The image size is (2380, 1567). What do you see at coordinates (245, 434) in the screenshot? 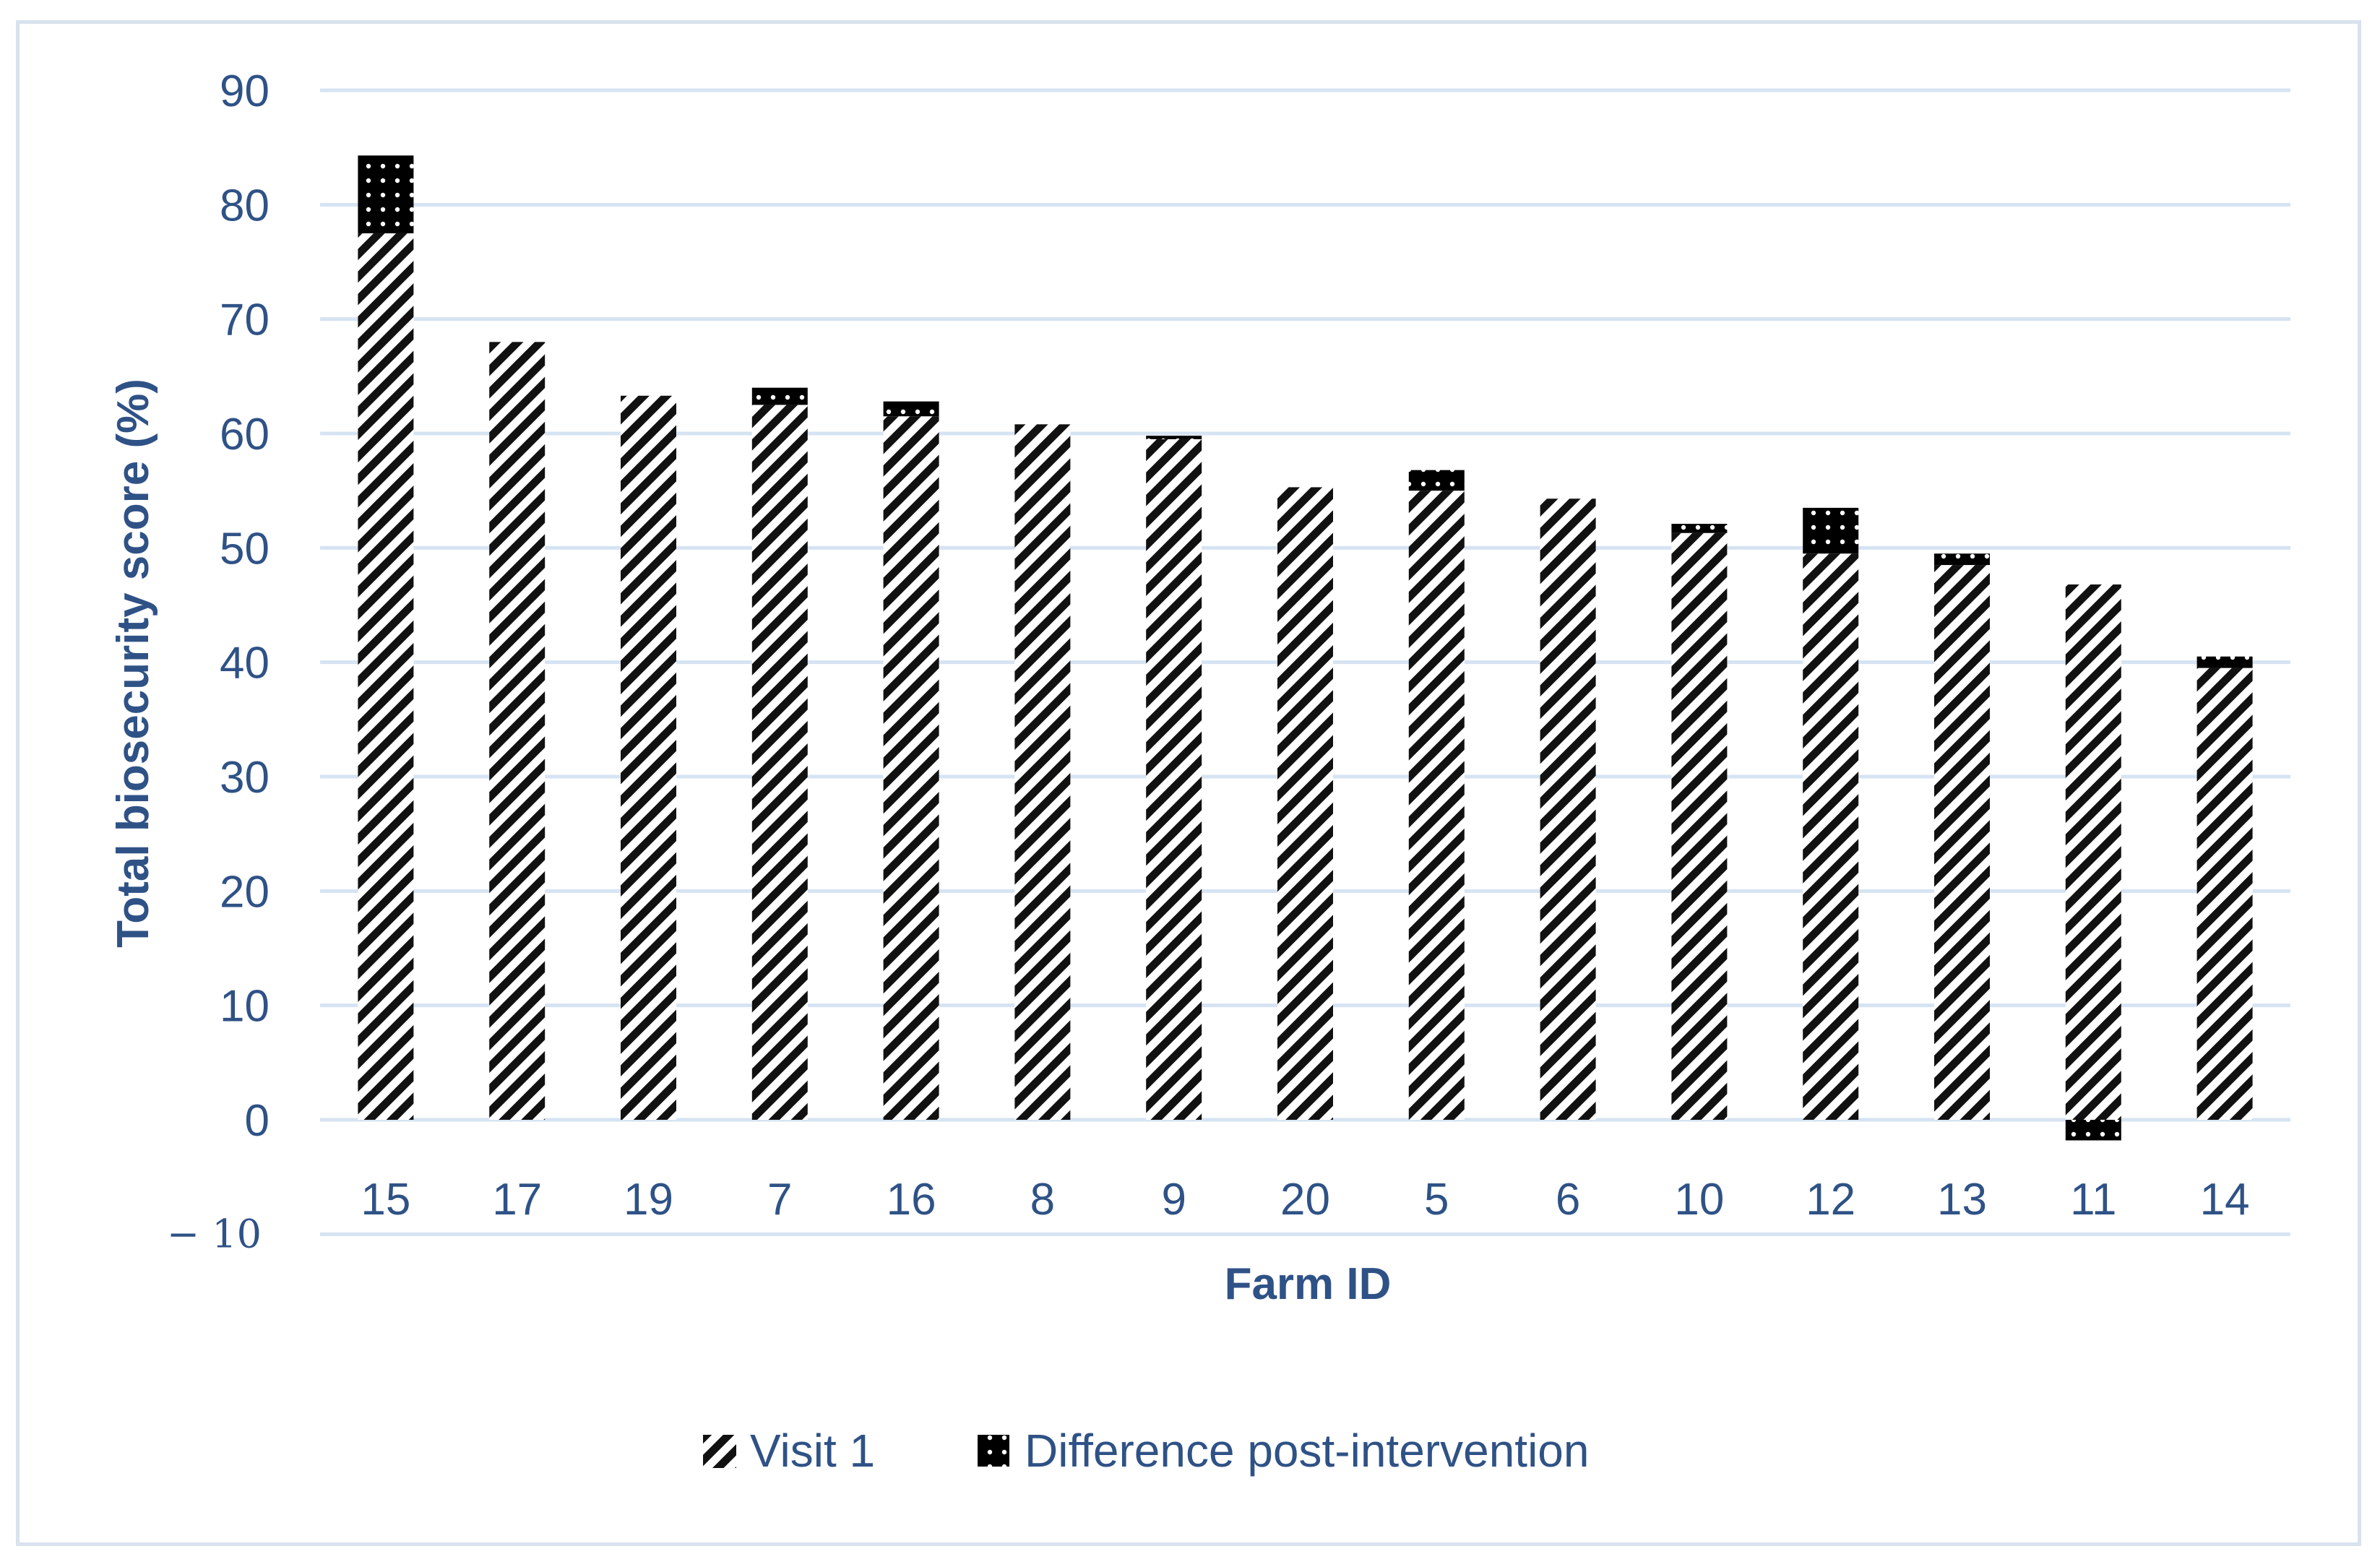
I see `y-tick-label: 60` at bounding box center [245, 434].